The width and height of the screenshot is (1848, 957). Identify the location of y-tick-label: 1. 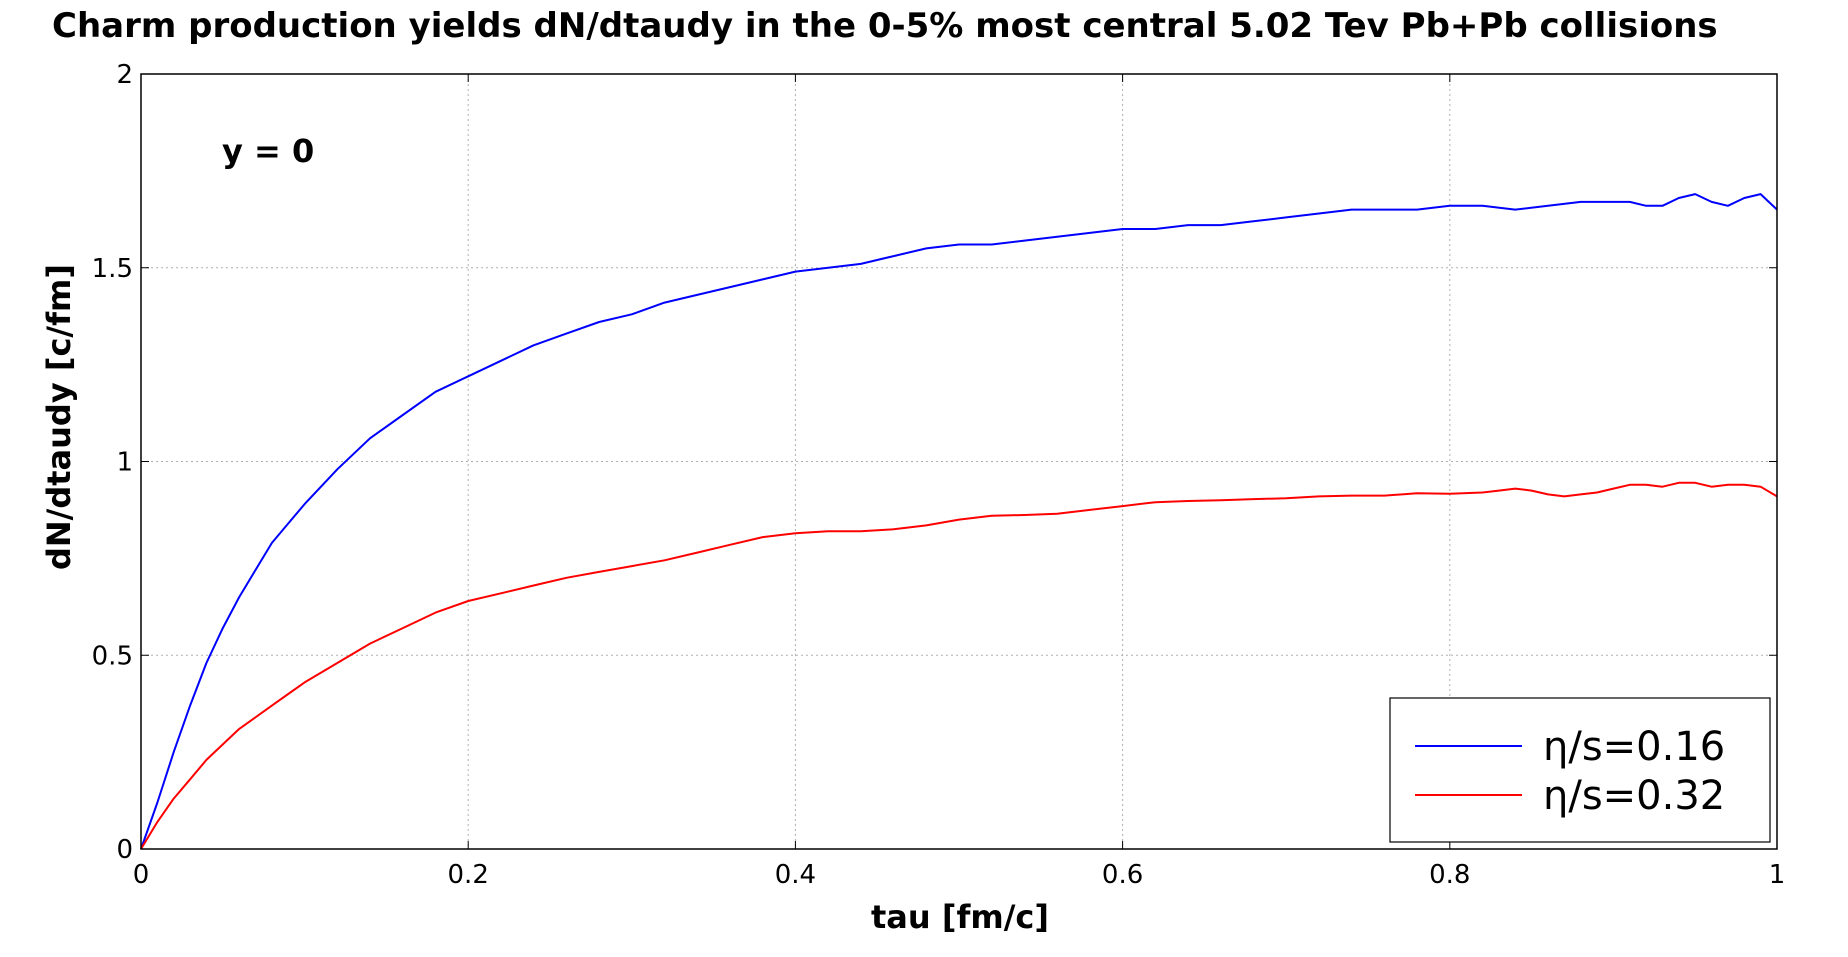
(124, 463).